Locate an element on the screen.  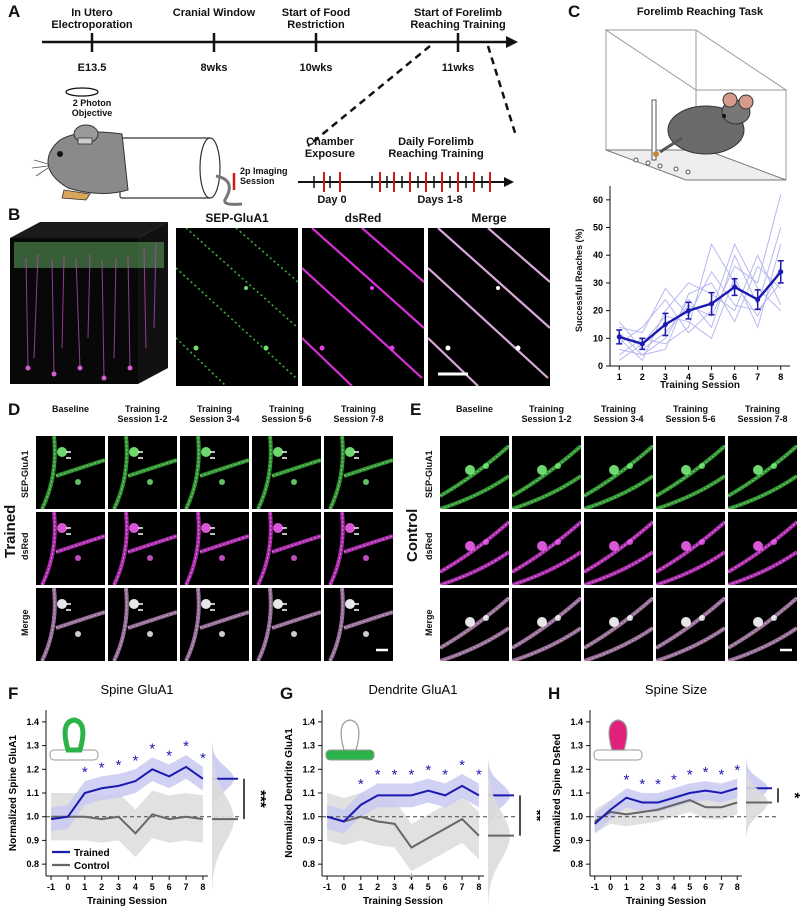
y-tick-label: 1.3 is located at coordinates (308, 746).